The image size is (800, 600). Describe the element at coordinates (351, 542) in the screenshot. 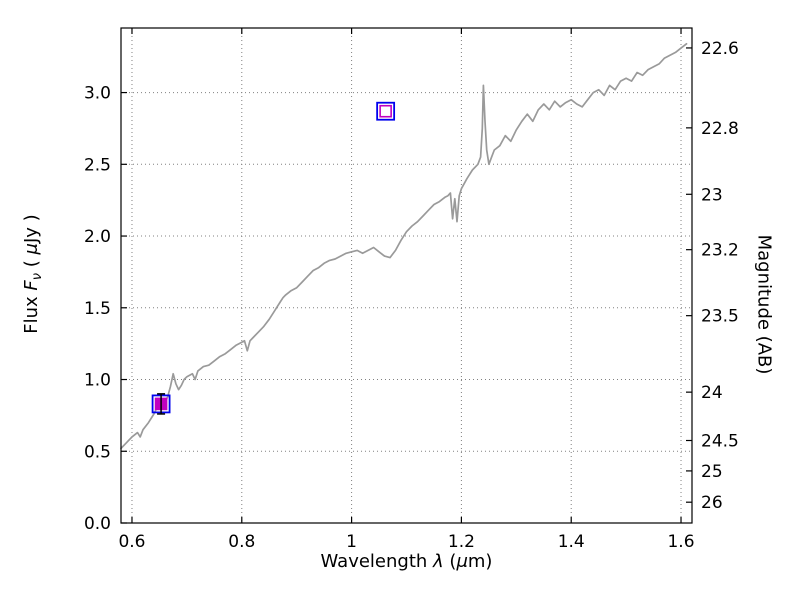

I see `x-tick-label: 1` at that location.